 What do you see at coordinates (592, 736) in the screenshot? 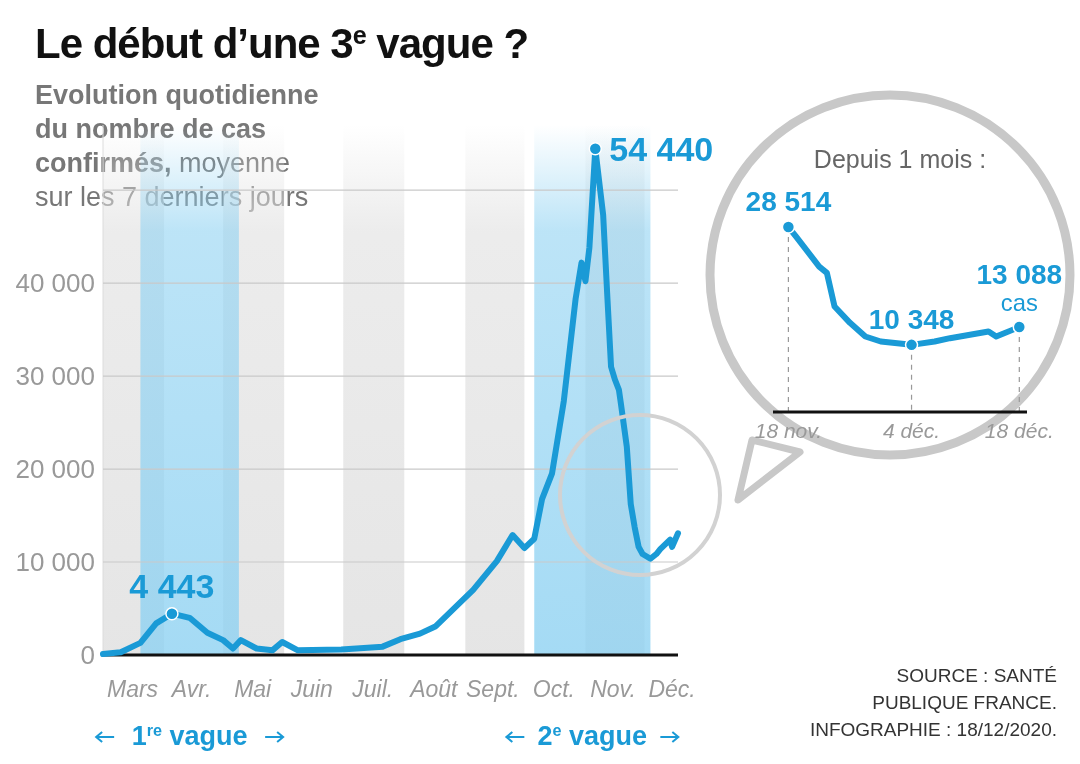
I see `legend-label: 2$^{e}$ vague` at bounding box center [592, 736].